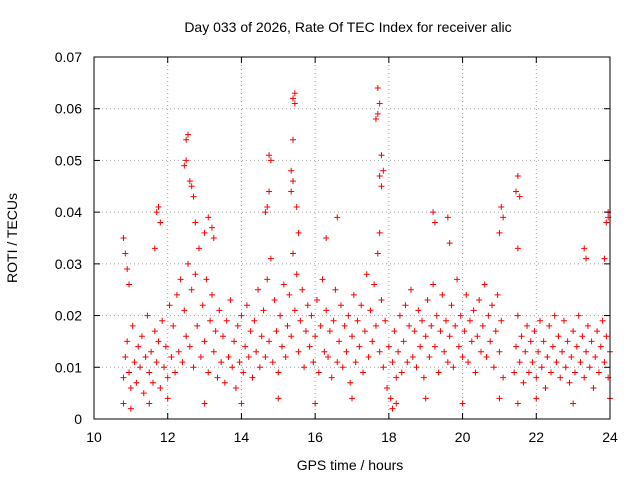 The image size is (640, 480). What do you see at coordinates (315, 437) in the screenshot?
I see `x-tick-label: 16` at bounding box center [315, 437].